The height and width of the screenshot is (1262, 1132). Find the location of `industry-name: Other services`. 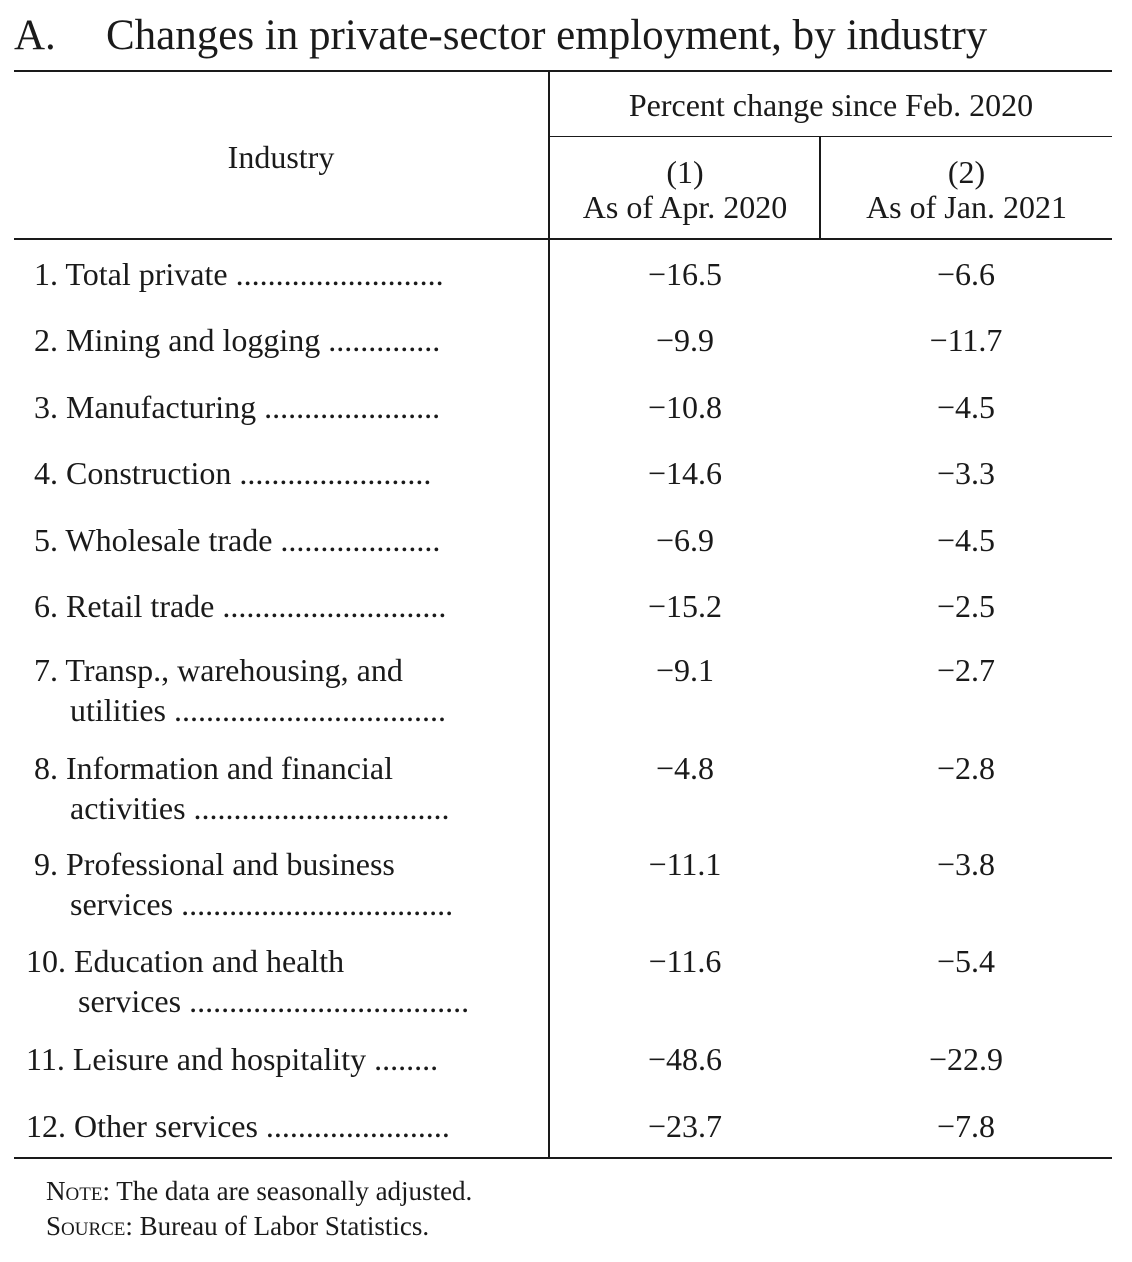

industry-name: Other services is located at coordinates (166, 1126).